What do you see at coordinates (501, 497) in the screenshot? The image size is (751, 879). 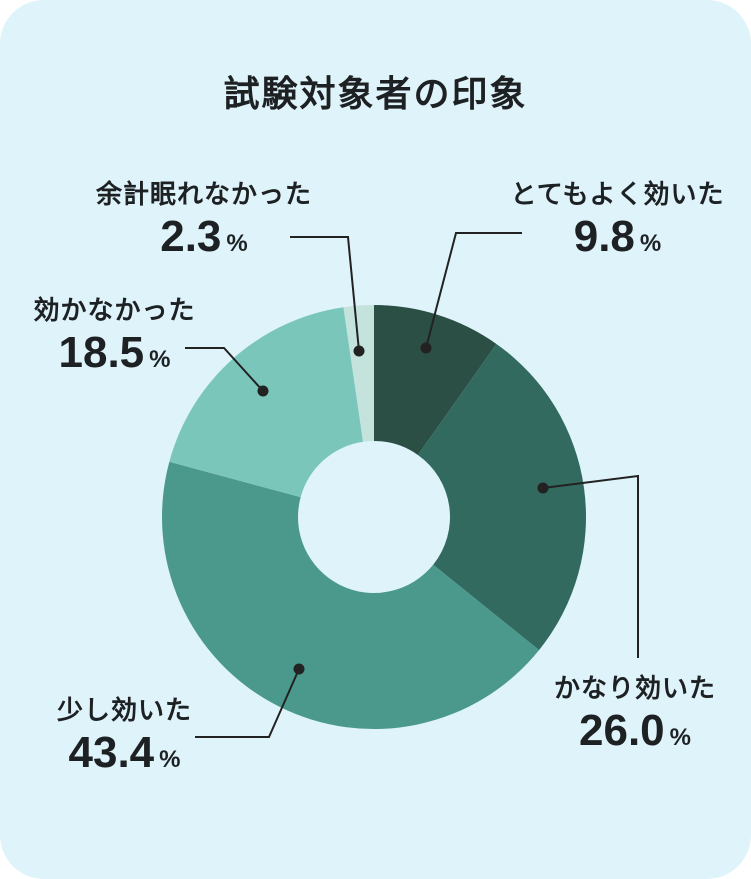 I see `donut-segment-kanari-kiita` at bounding box center [501, 497].